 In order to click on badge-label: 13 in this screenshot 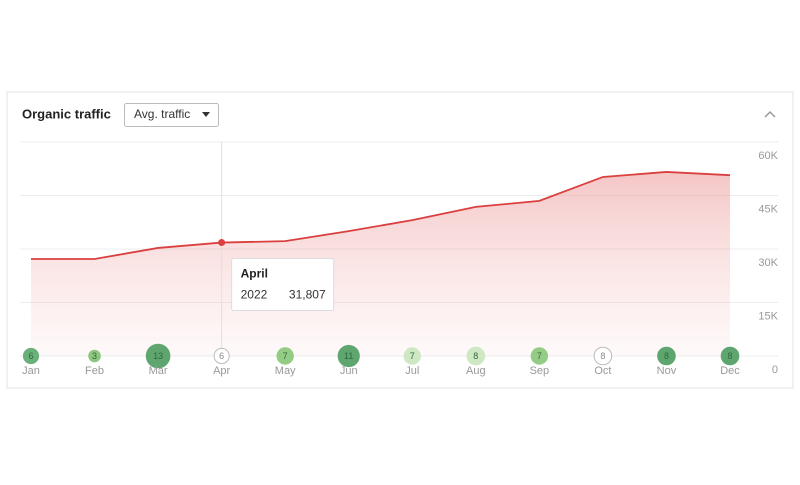, I will do `click(158, 356)`.